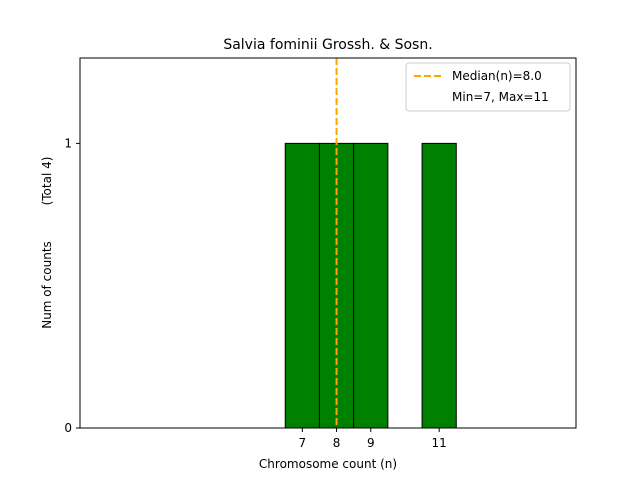 The width and height of the screenshot is (640, 480). I want to click on y-tick-label-1: 1, so click(68, 143).